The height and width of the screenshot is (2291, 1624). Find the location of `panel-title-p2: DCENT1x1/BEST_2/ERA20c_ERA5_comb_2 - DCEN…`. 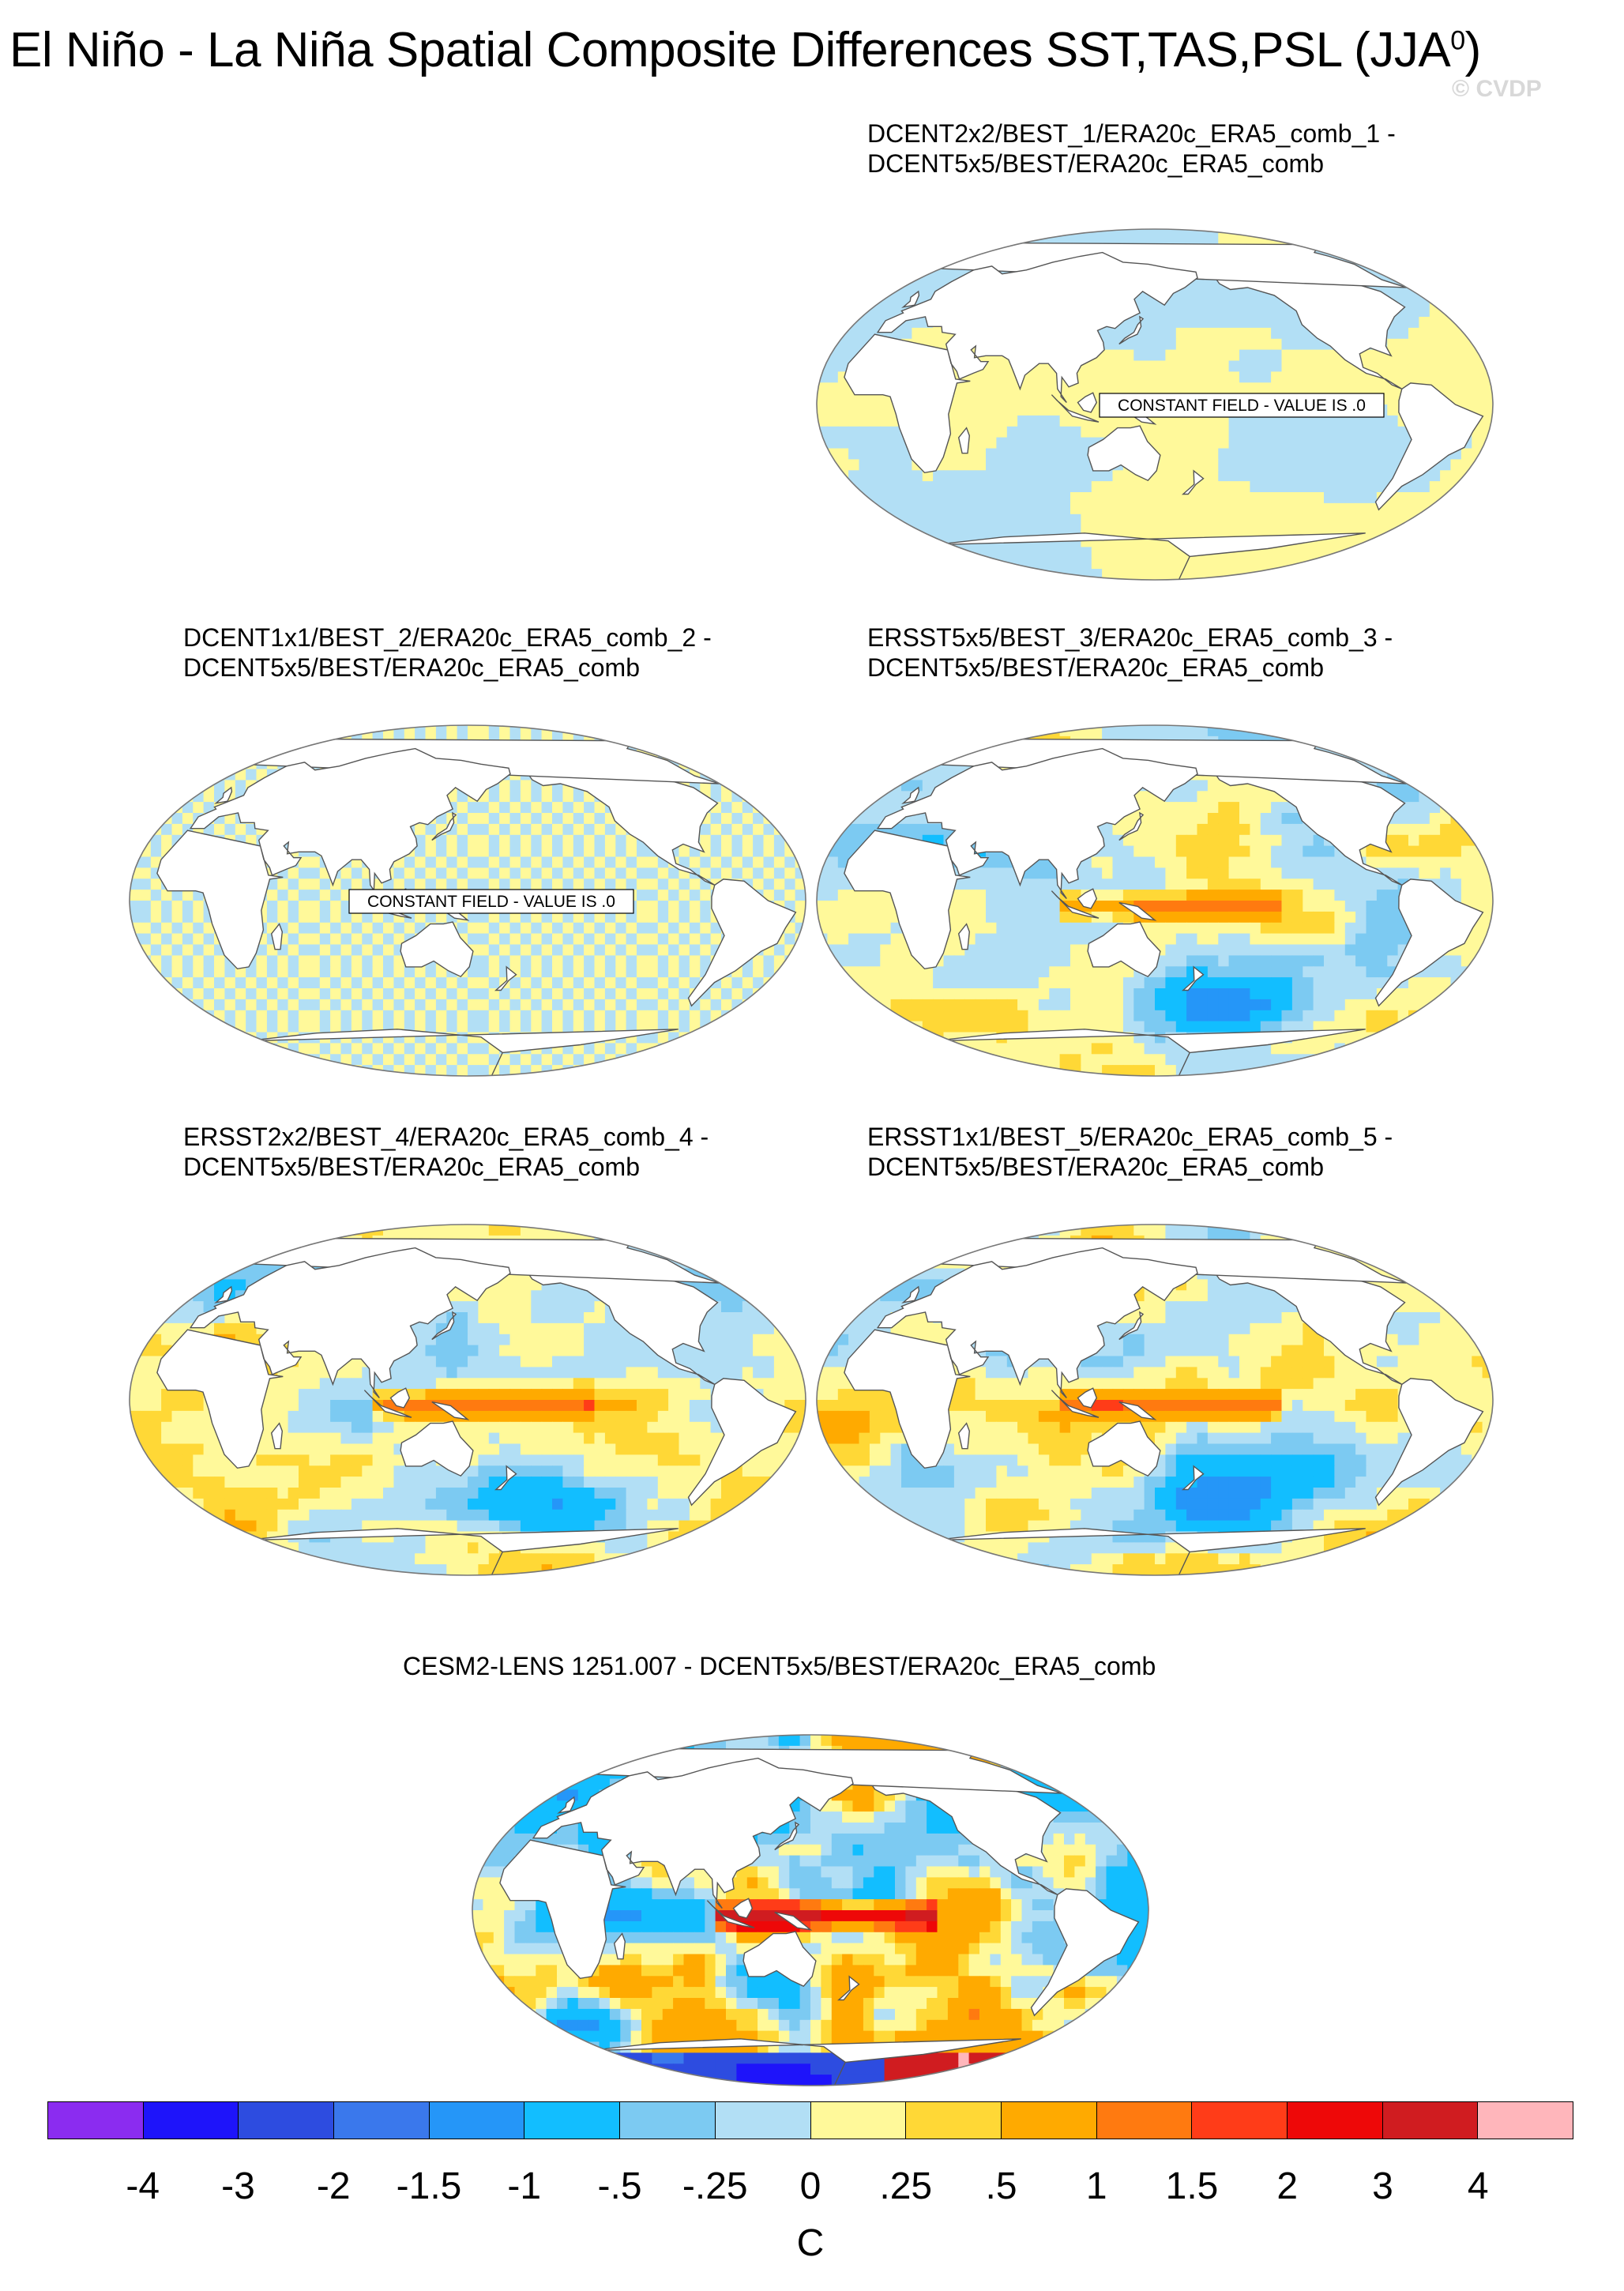

panel-title-p2: DCENT1x1/BEST_2/ERA20c_ERA5_comb_2 - DCEN… is located at coordinates (447, 653).